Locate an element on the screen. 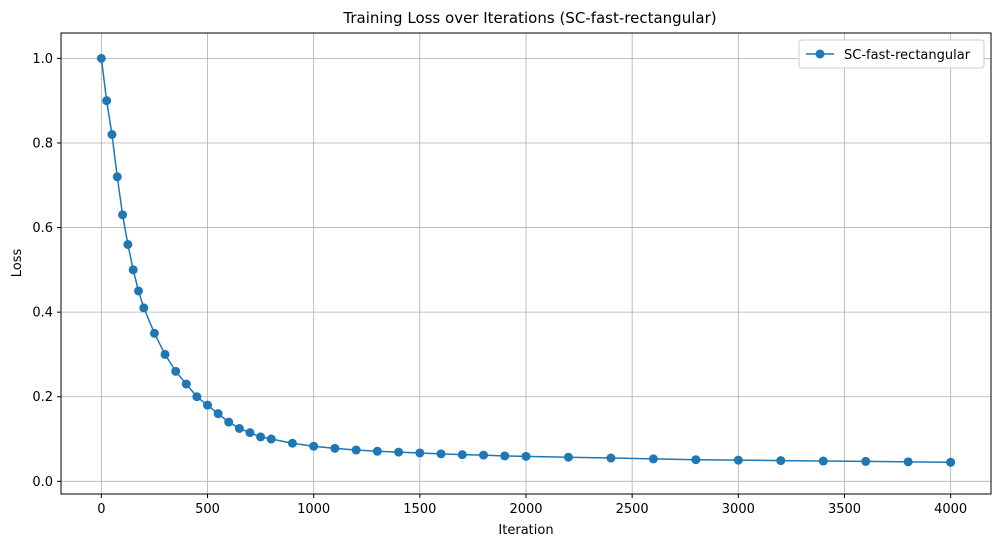 This screenshot has height=547, width=1001. x-tick-label: 0 is located at coordinates (101, 509).